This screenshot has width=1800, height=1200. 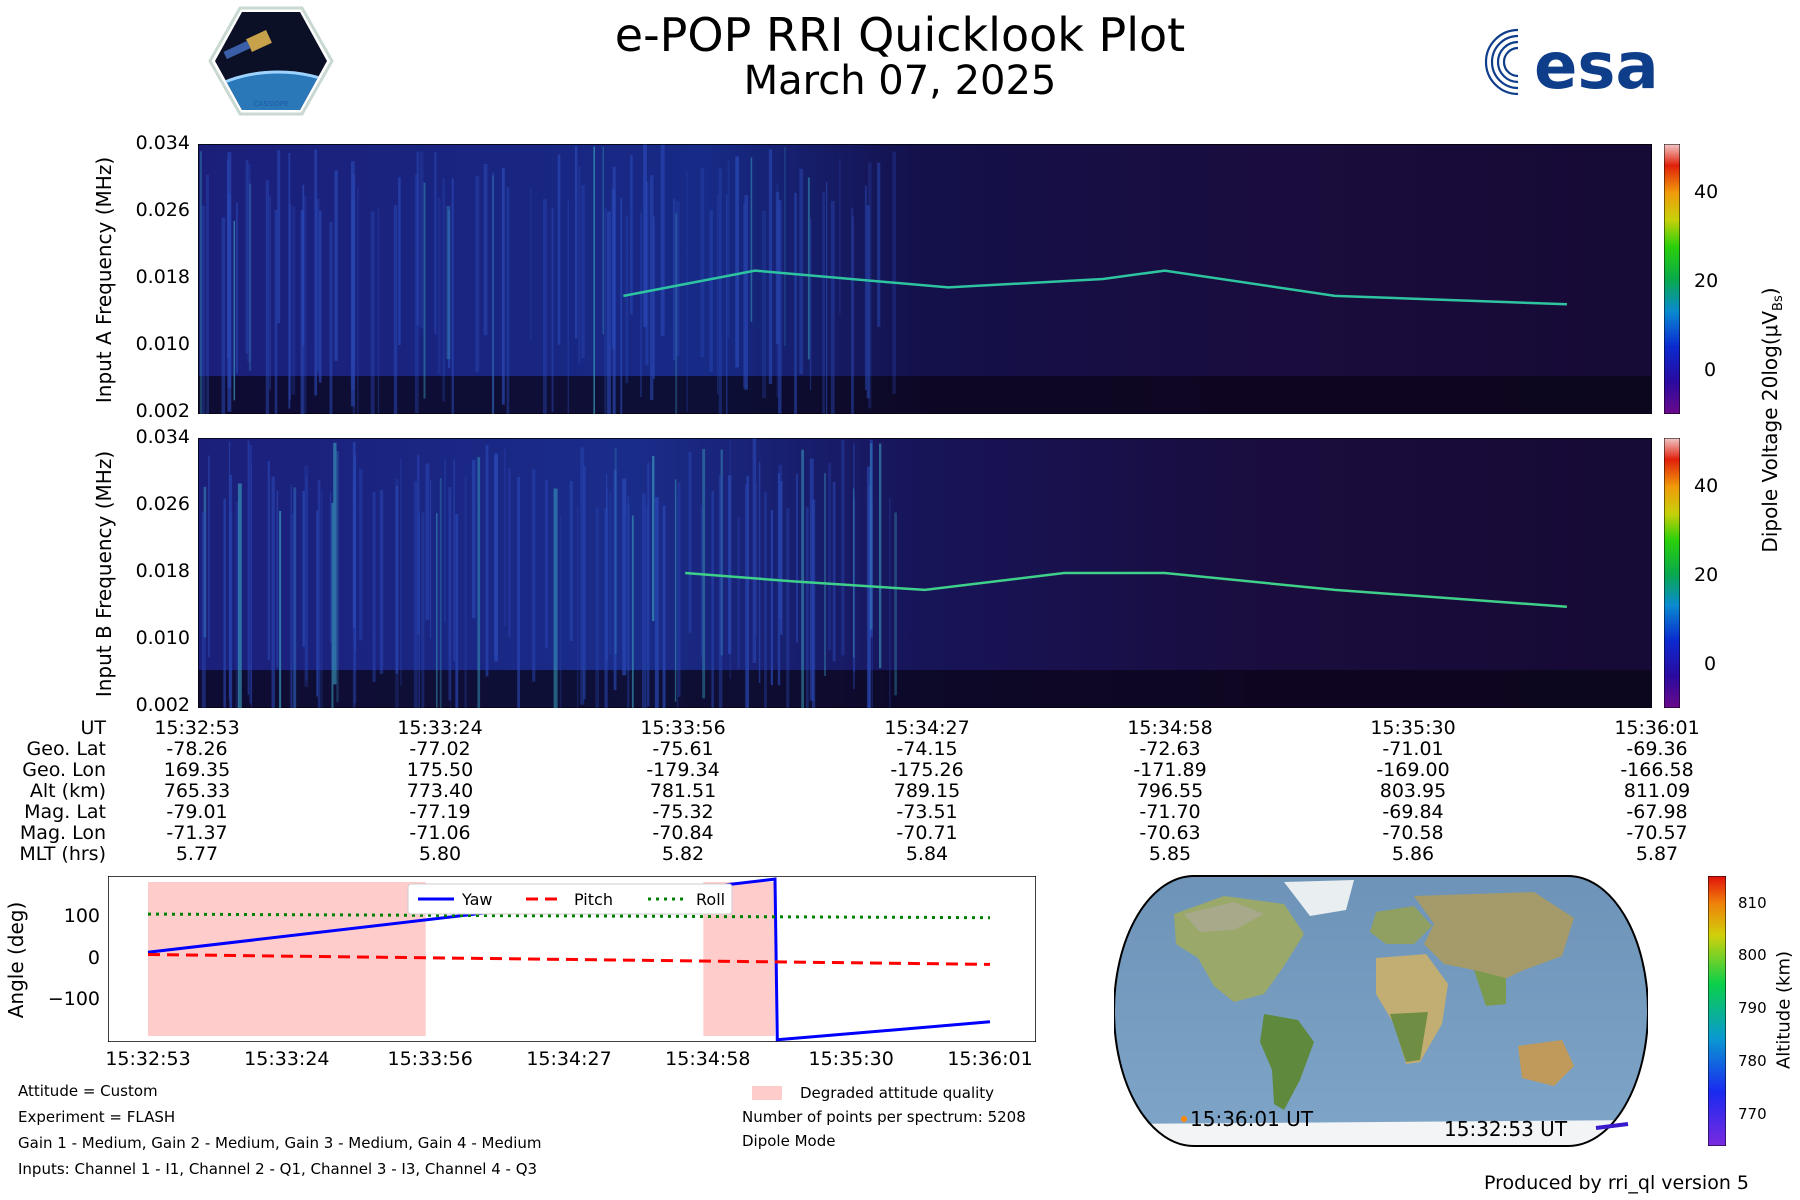 What do you see at coordinates (1706, 281) in the screenshot?
I see `voltage-tick-a-20: 20` at bounding box center [1706, 281].